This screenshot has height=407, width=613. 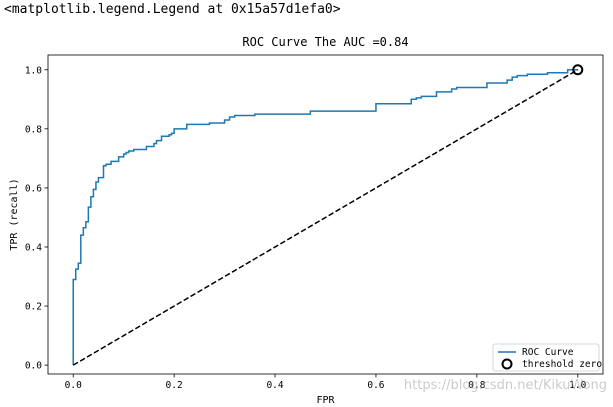 I want to click on legend-roc-curve-label: ROC Curve, so click(x=548, y=352).